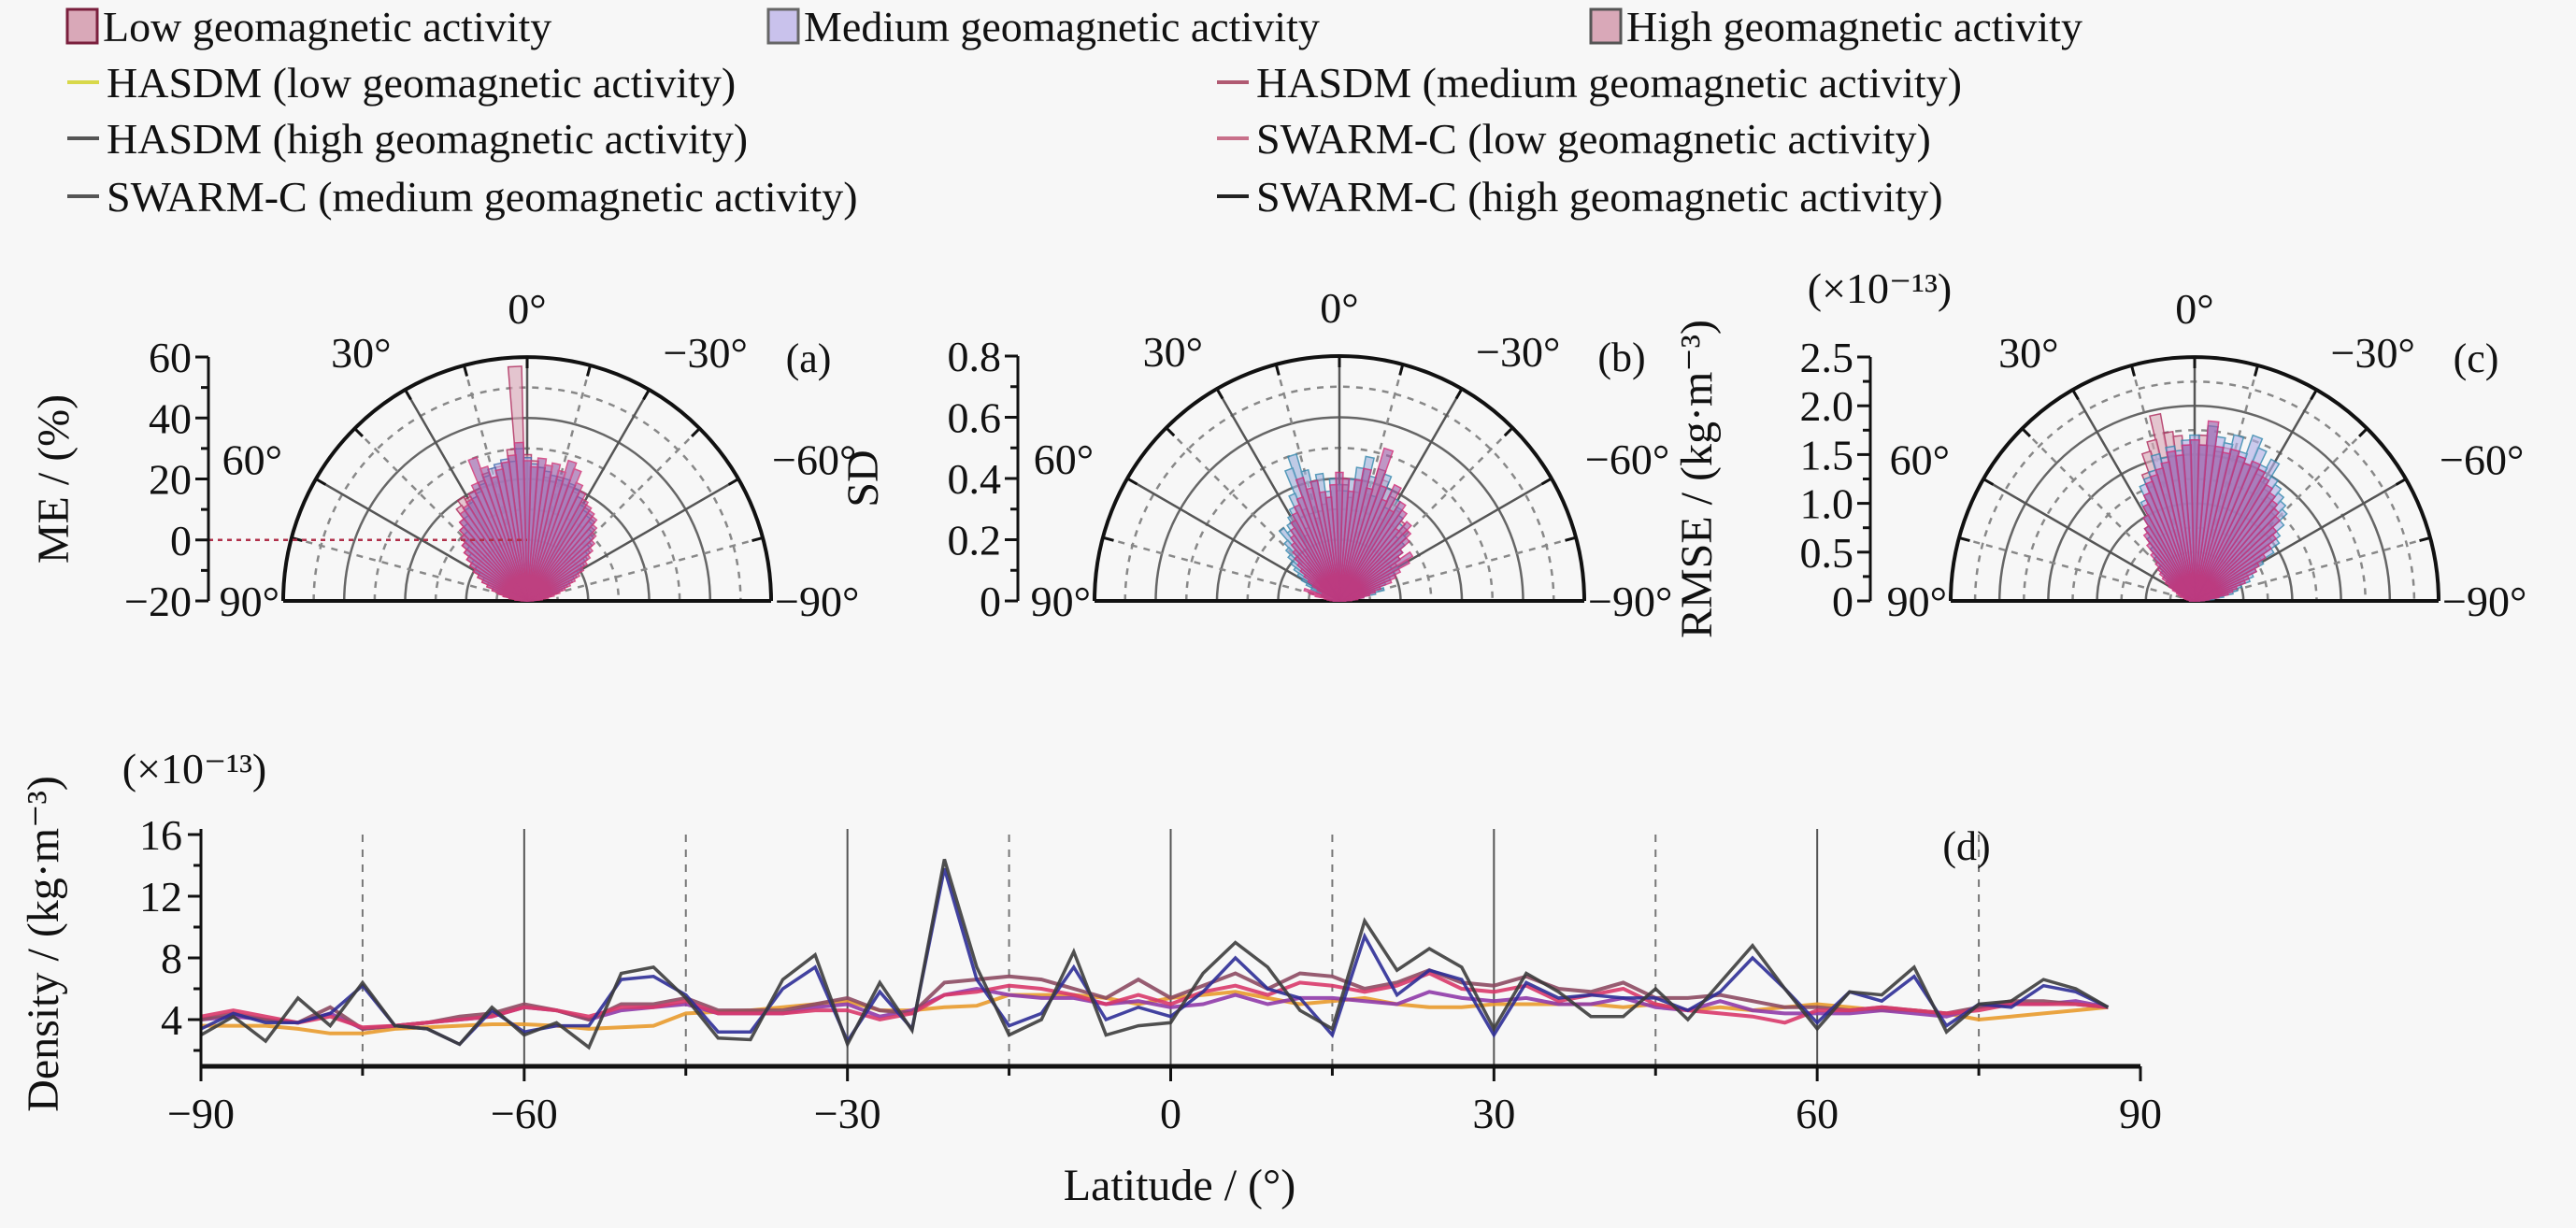 The height and width of the screenshot is (1228, 2576). I want to click on x-tick-label: −90, so click(201, 1113).